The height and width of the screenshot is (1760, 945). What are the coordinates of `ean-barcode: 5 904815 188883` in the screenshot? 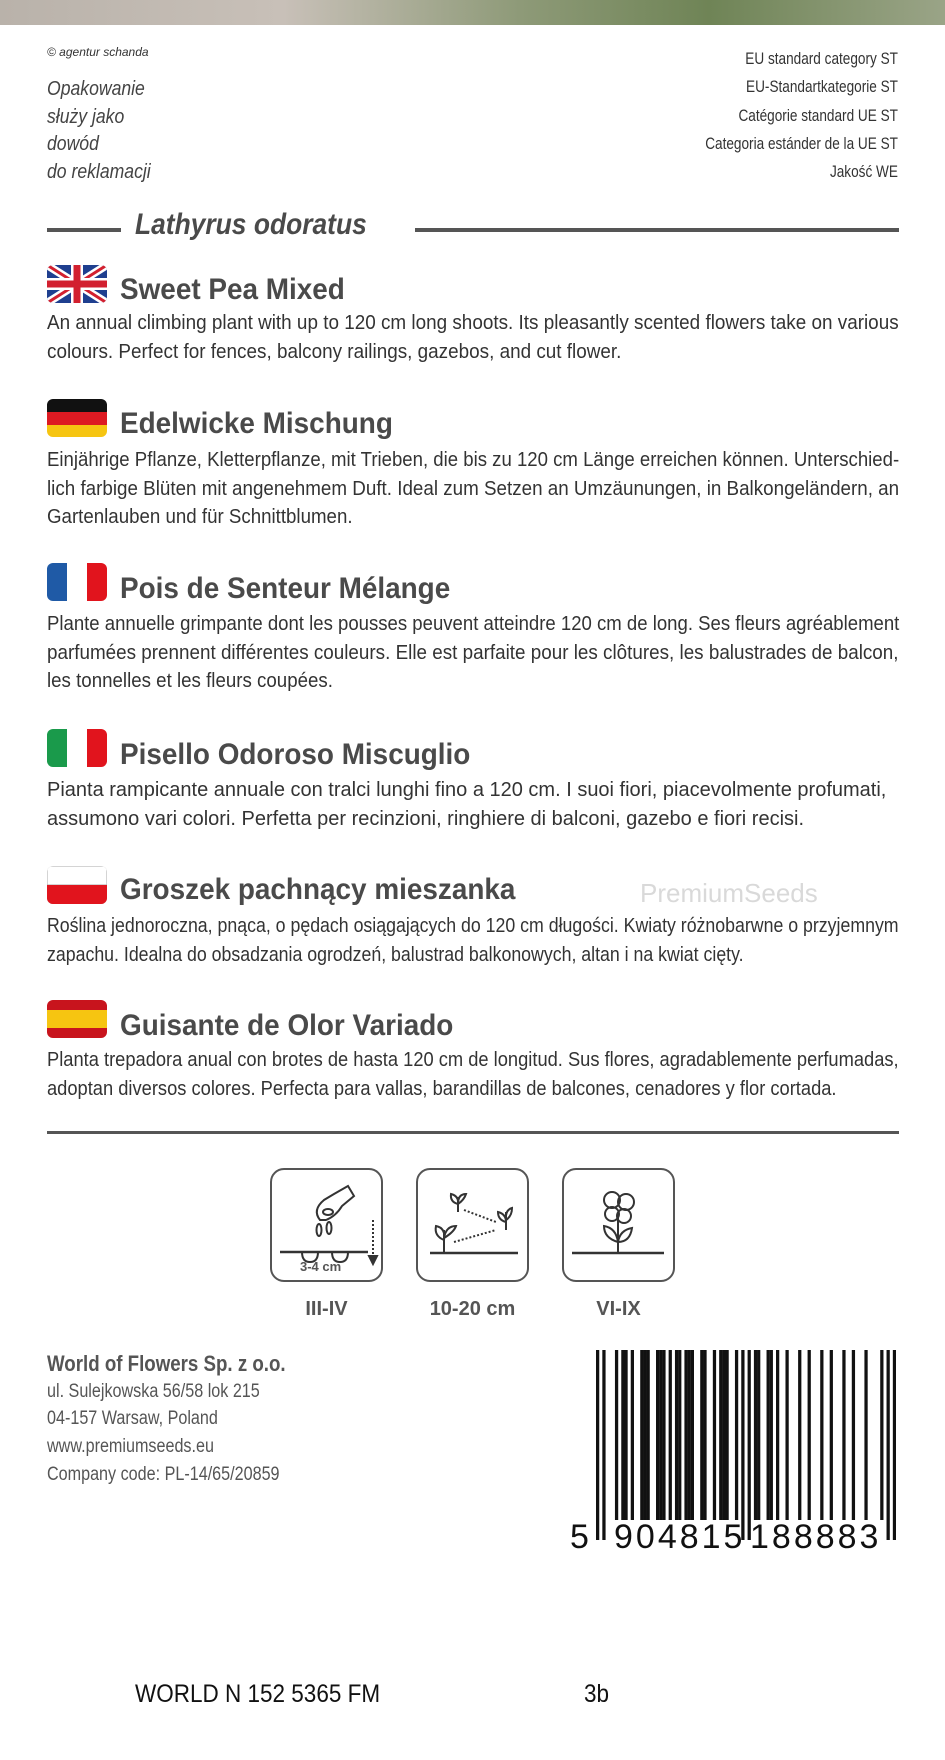 It's located at (733, 1457).